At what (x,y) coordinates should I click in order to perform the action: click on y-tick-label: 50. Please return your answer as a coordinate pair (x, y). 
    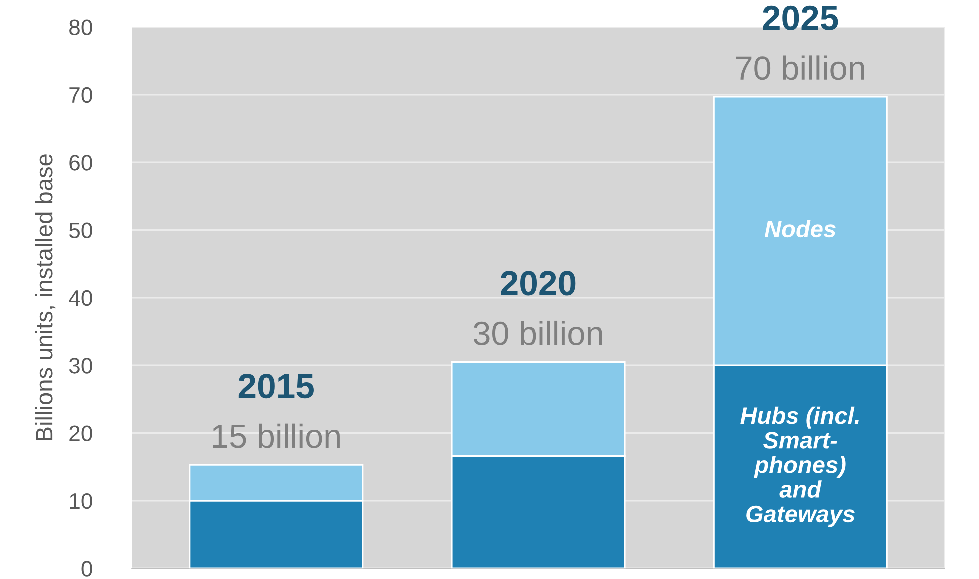
    Looking at the image, I should click on (80, 230).